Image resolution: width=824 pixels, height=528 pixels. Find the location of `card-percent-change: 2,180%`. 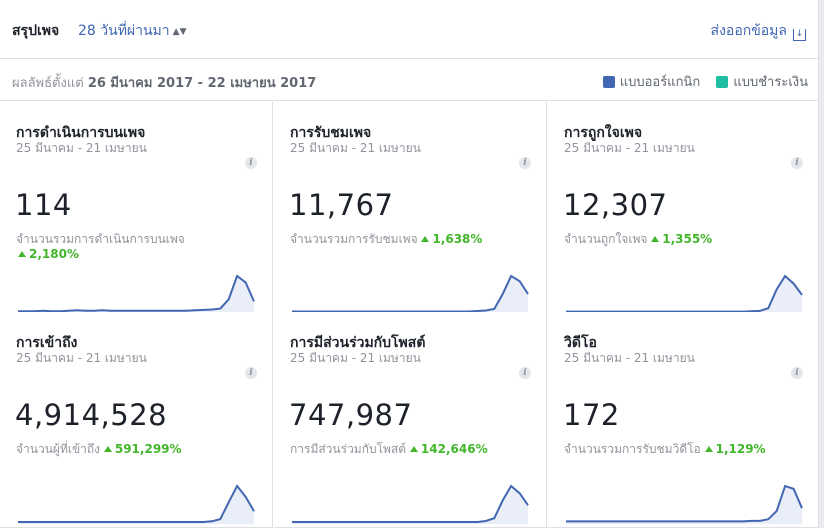

card-percent-change: 2,180% is located at coordinates (48, 254).